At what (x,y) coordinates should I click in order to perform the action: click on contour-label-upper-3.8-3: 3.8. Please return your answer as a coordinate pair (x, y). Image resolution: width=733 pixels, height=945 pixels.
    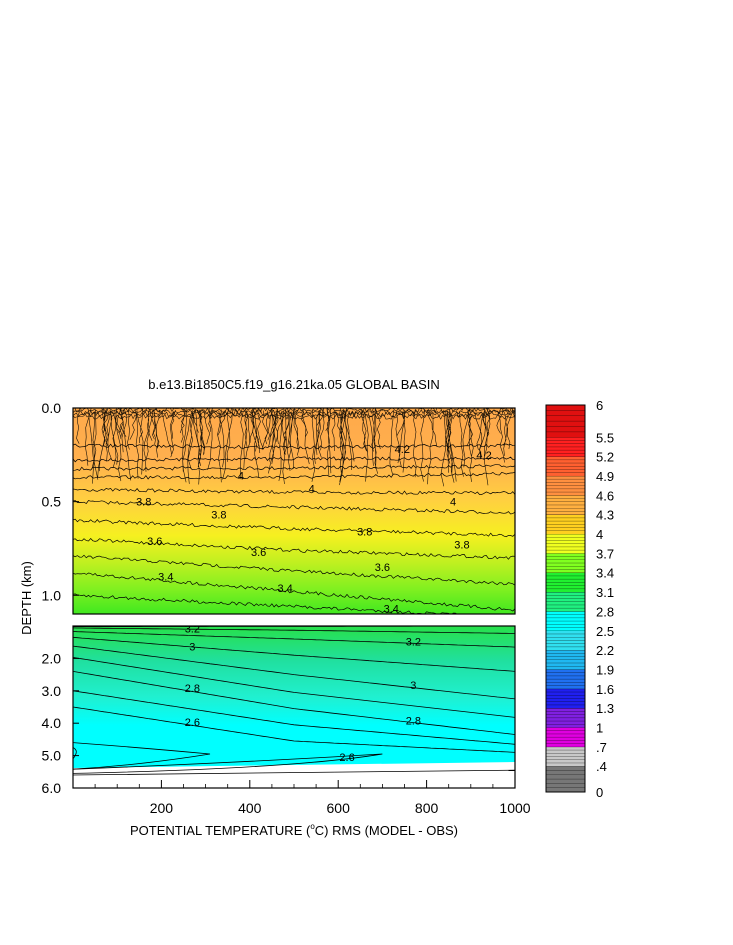
    Looking at the image, I should click on (461, 546).